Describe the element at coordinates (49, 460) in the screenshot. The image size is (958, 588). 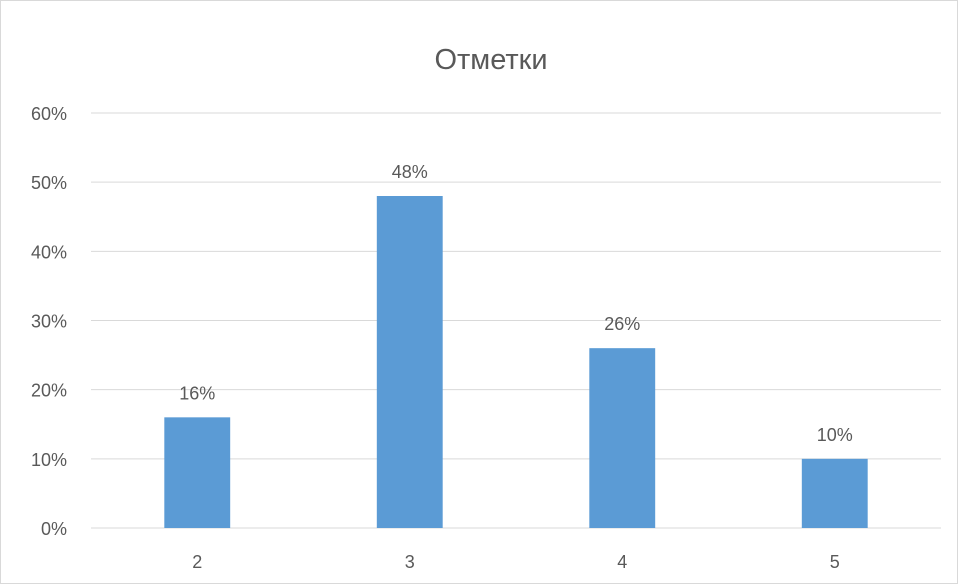
I see `y-tick-label: 10%` at that location.